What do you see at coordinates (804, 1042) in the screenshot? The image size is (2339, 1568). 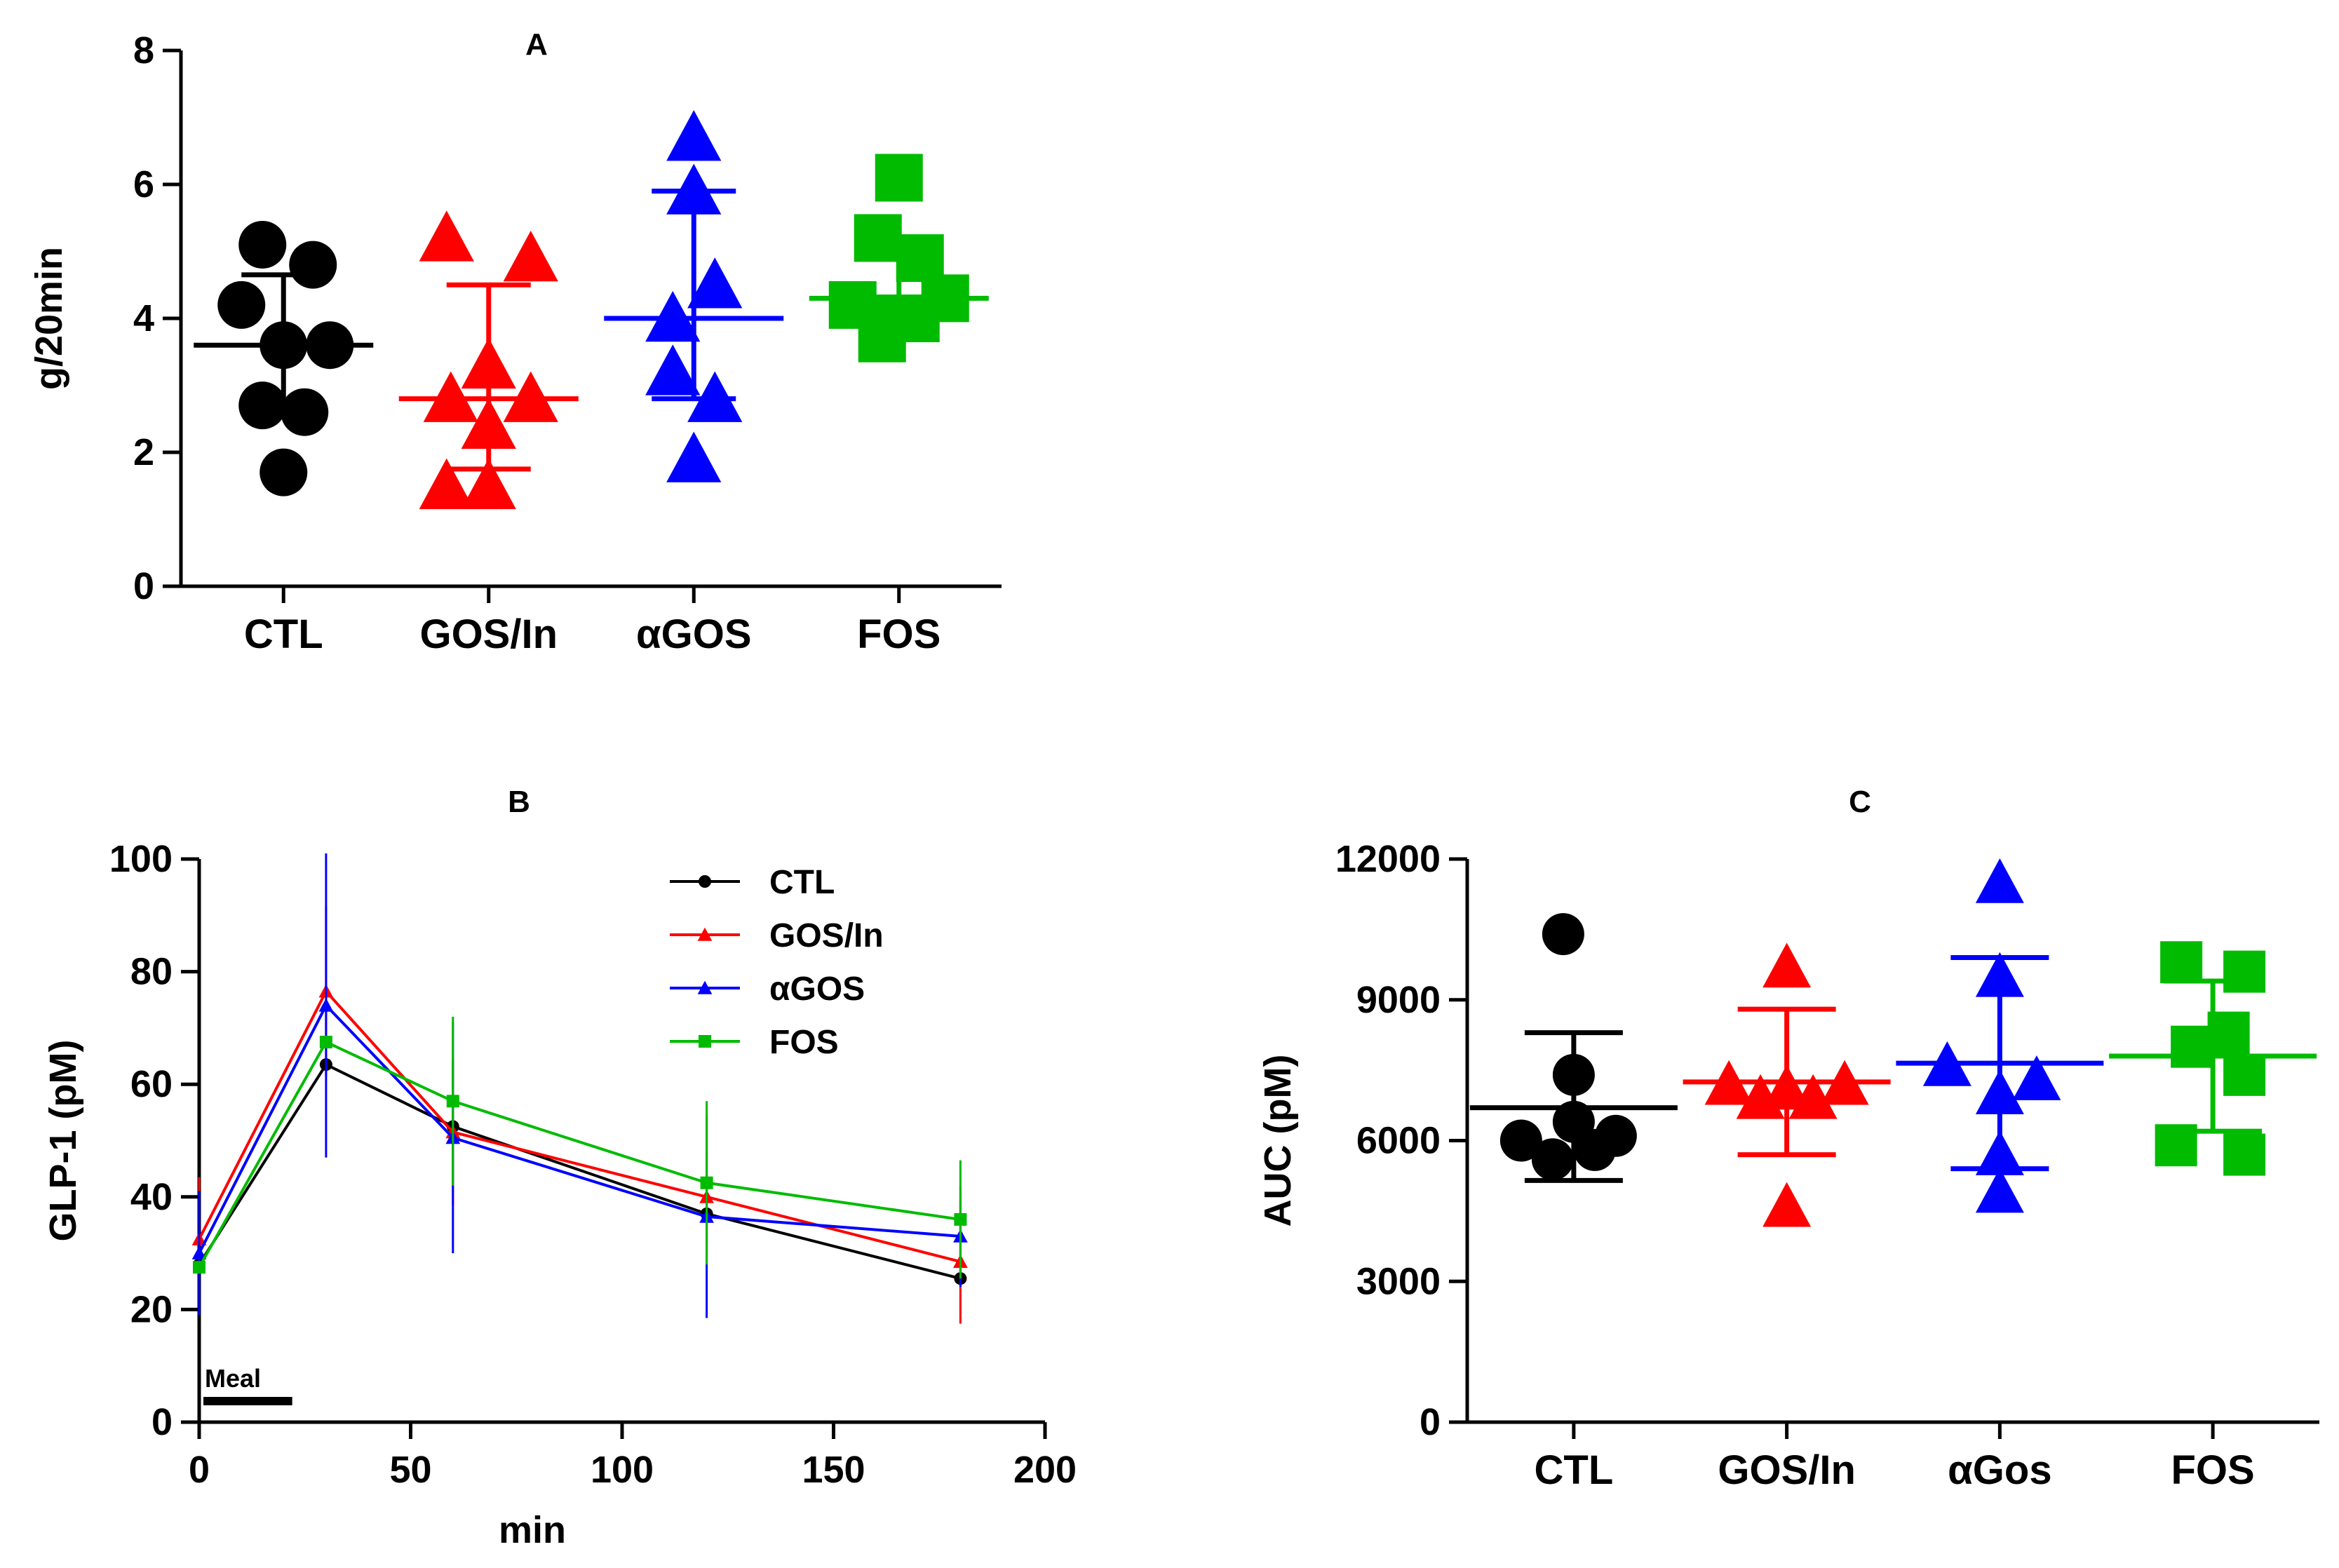 I see `panel-b-legend-label-fos: FOS` at bounding box center [804, 1042].